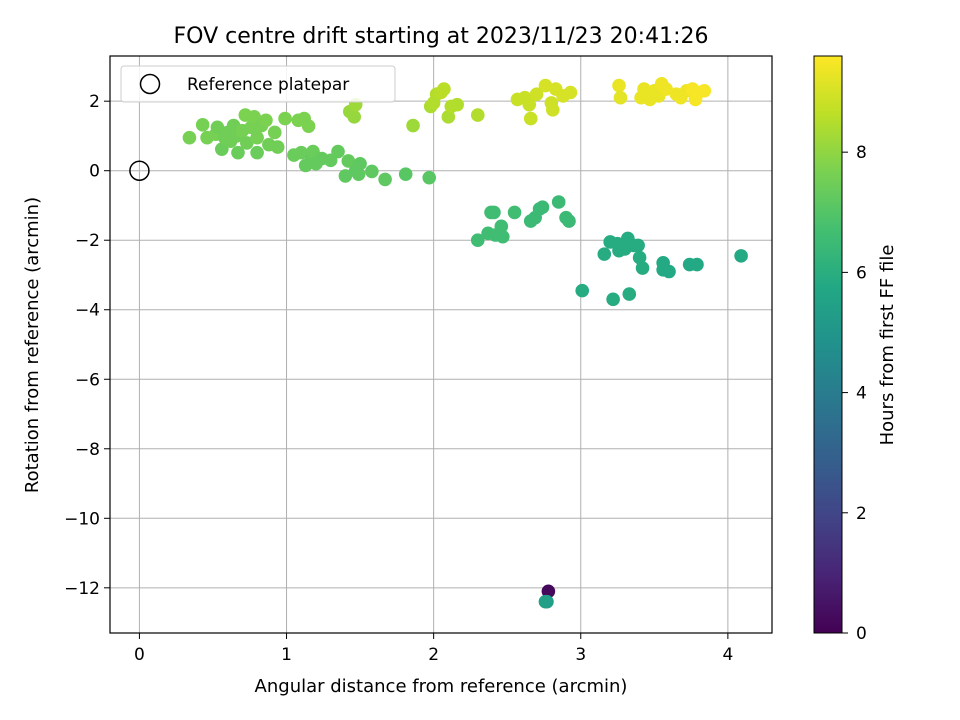  Describe the element at coordinates (727, 655) in the screenshot. I see `x-tick-label: 4` at that location.